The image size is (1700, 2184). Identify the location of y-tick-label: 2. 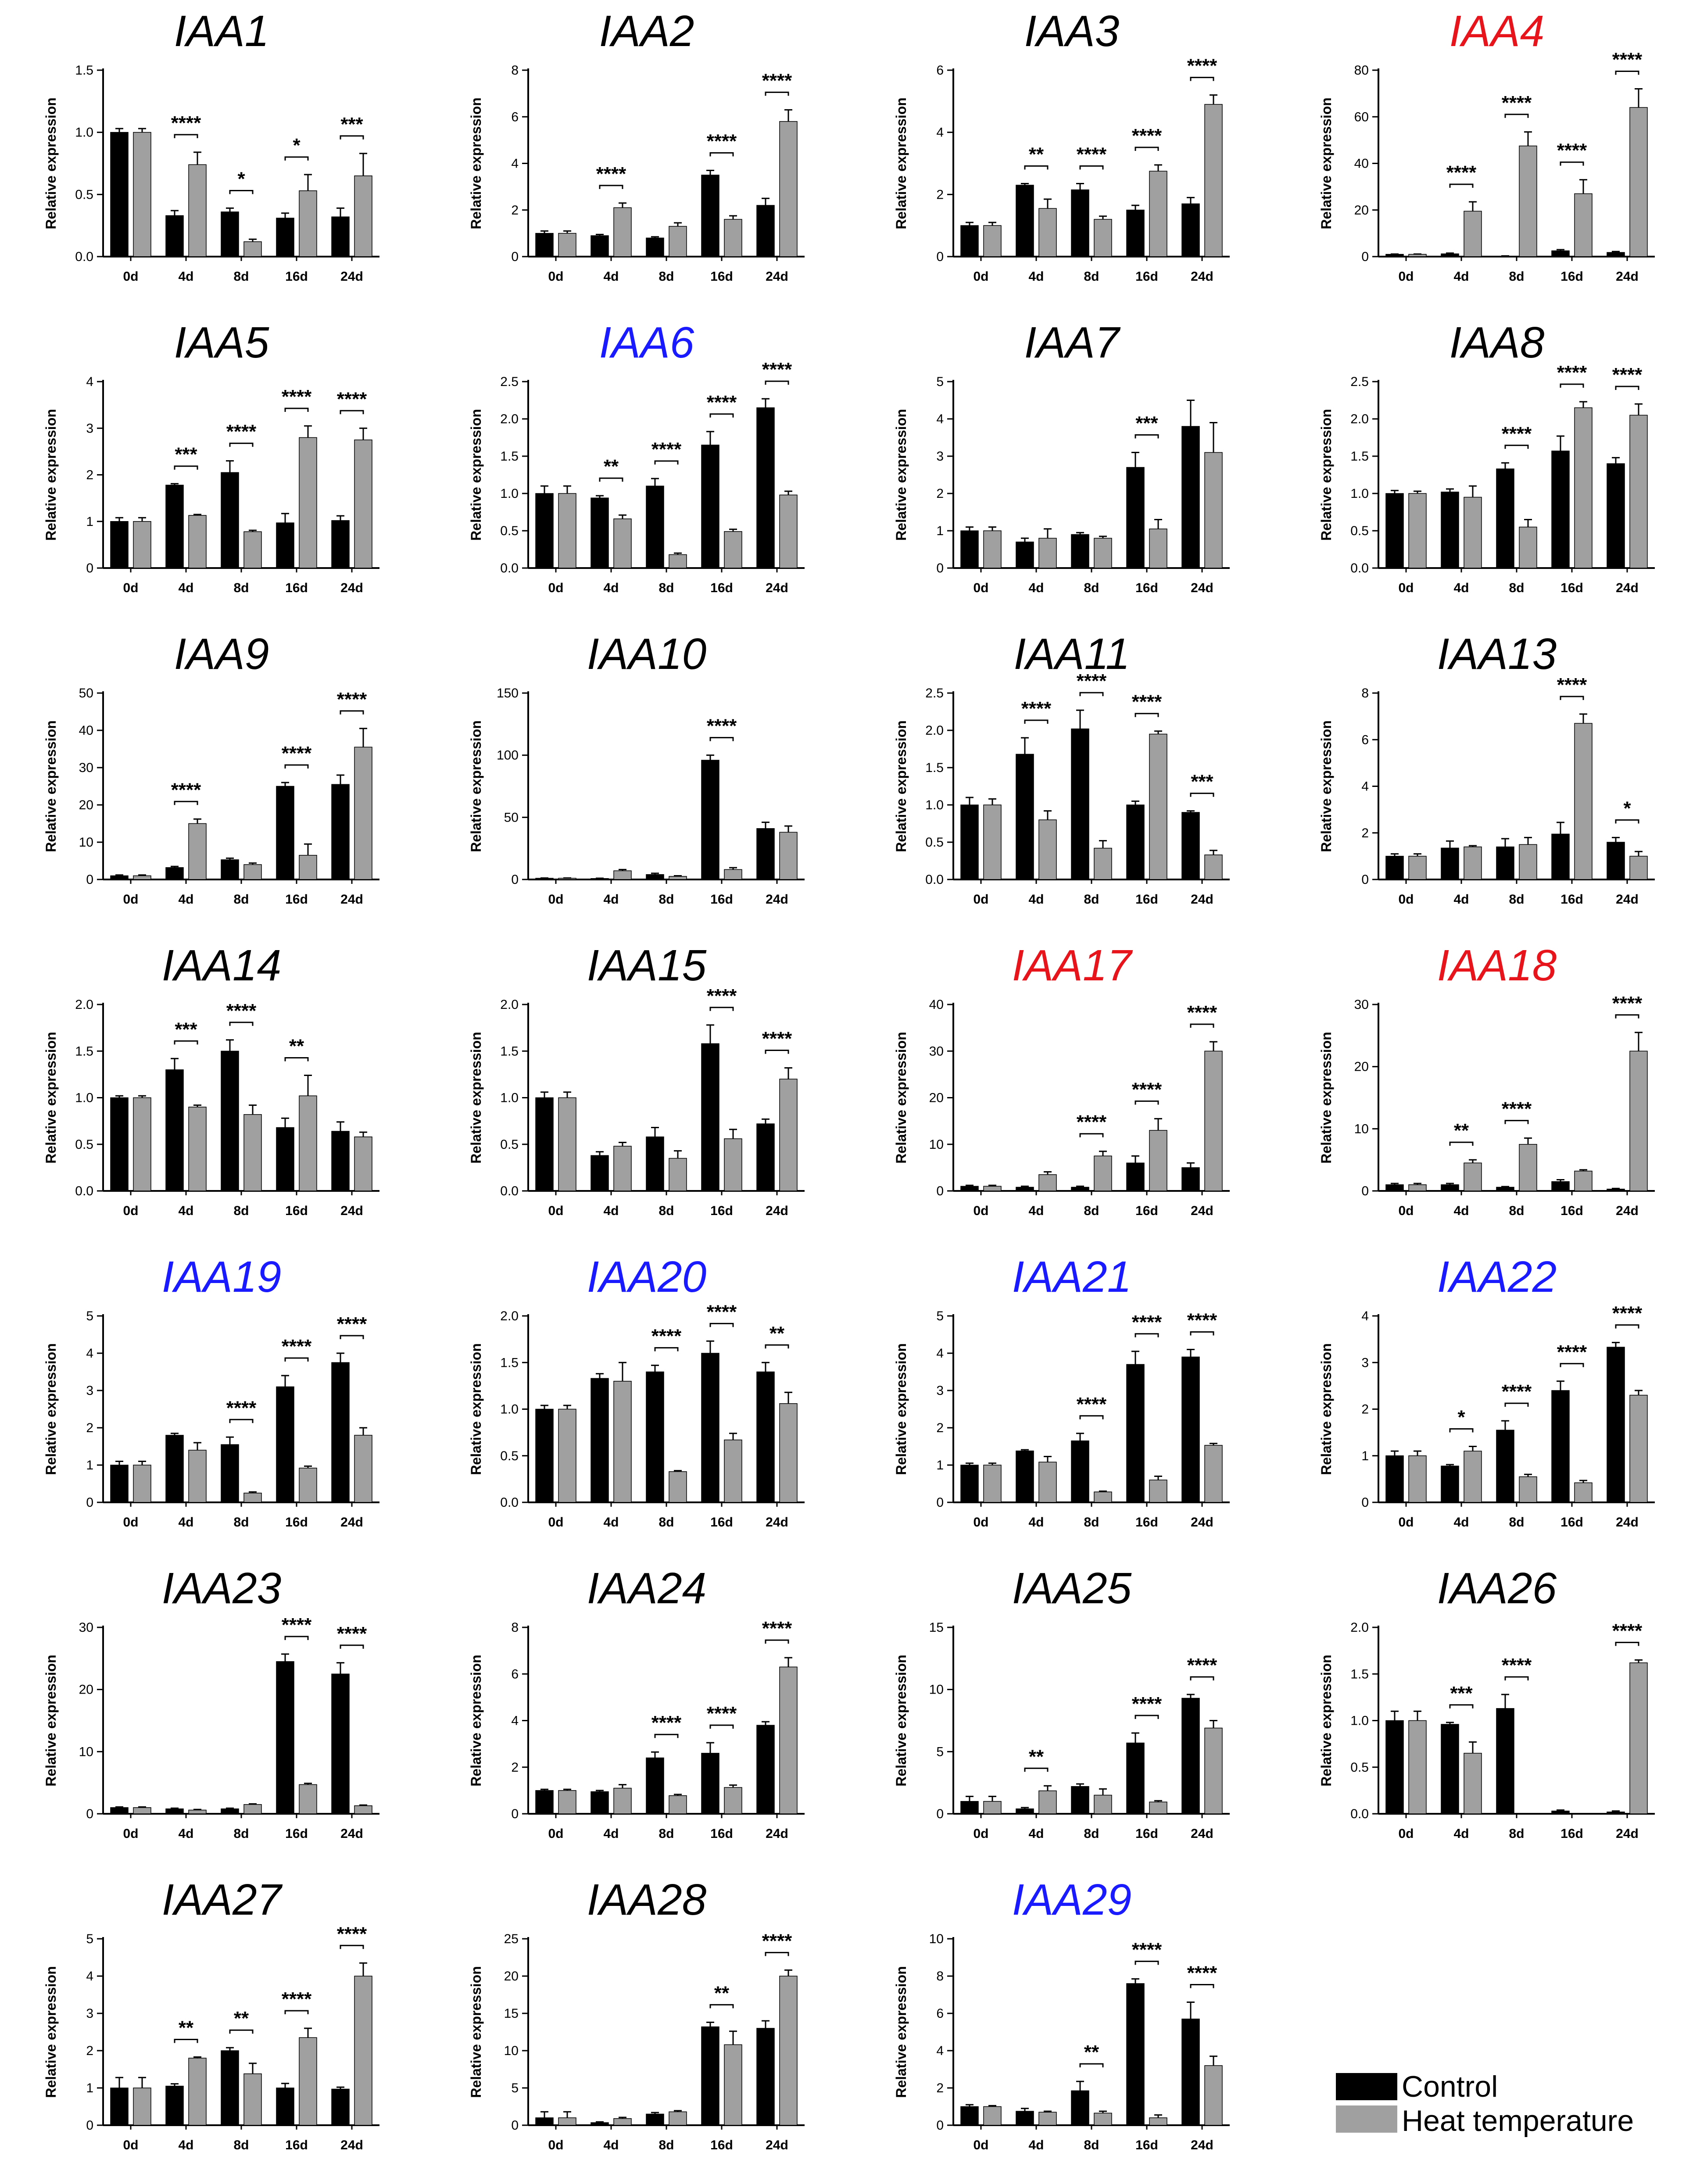
(940, 1428).